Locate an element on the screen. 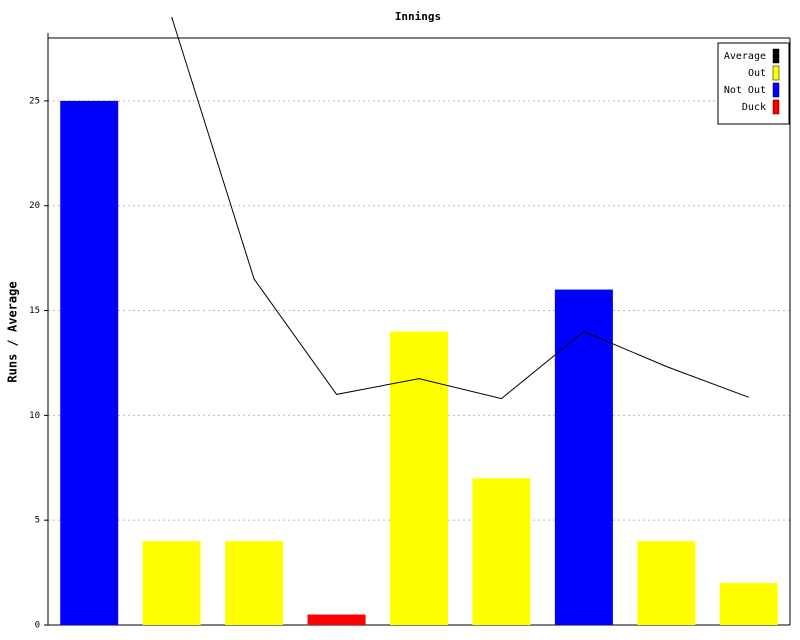 This screenshot has width=800, height=640. legend-label: Average is located at coordinates (745, 56).